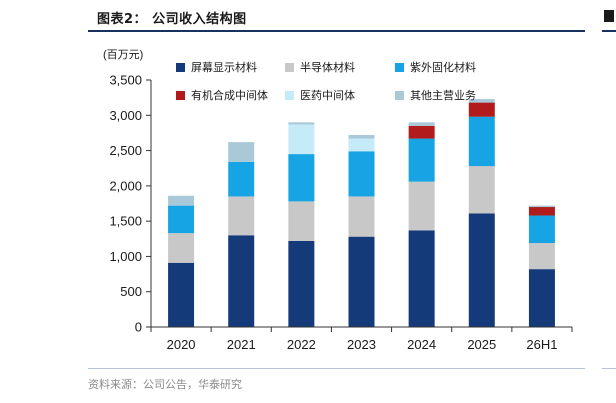  What do you see at coordinates (125, 150) in the screenshot?
I see `y-tick-label: 2,500` at bounding box center [125, 150].